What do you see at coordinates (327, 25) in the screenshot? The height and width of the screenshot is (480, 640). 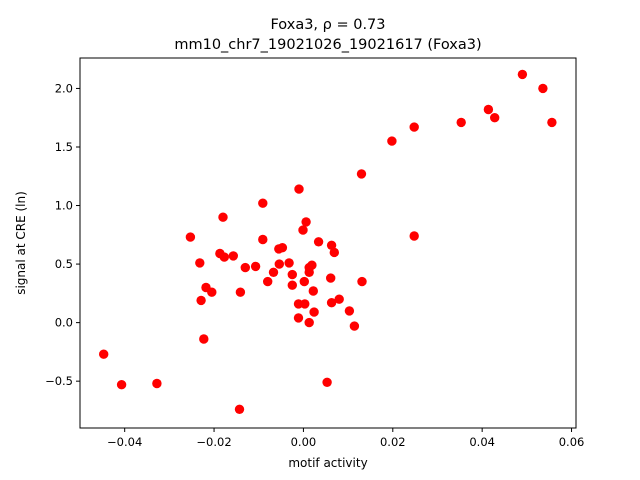 I see `chart-title-line-1: Foxa3, ρ = 0.73` at bounding box center [327, 25].